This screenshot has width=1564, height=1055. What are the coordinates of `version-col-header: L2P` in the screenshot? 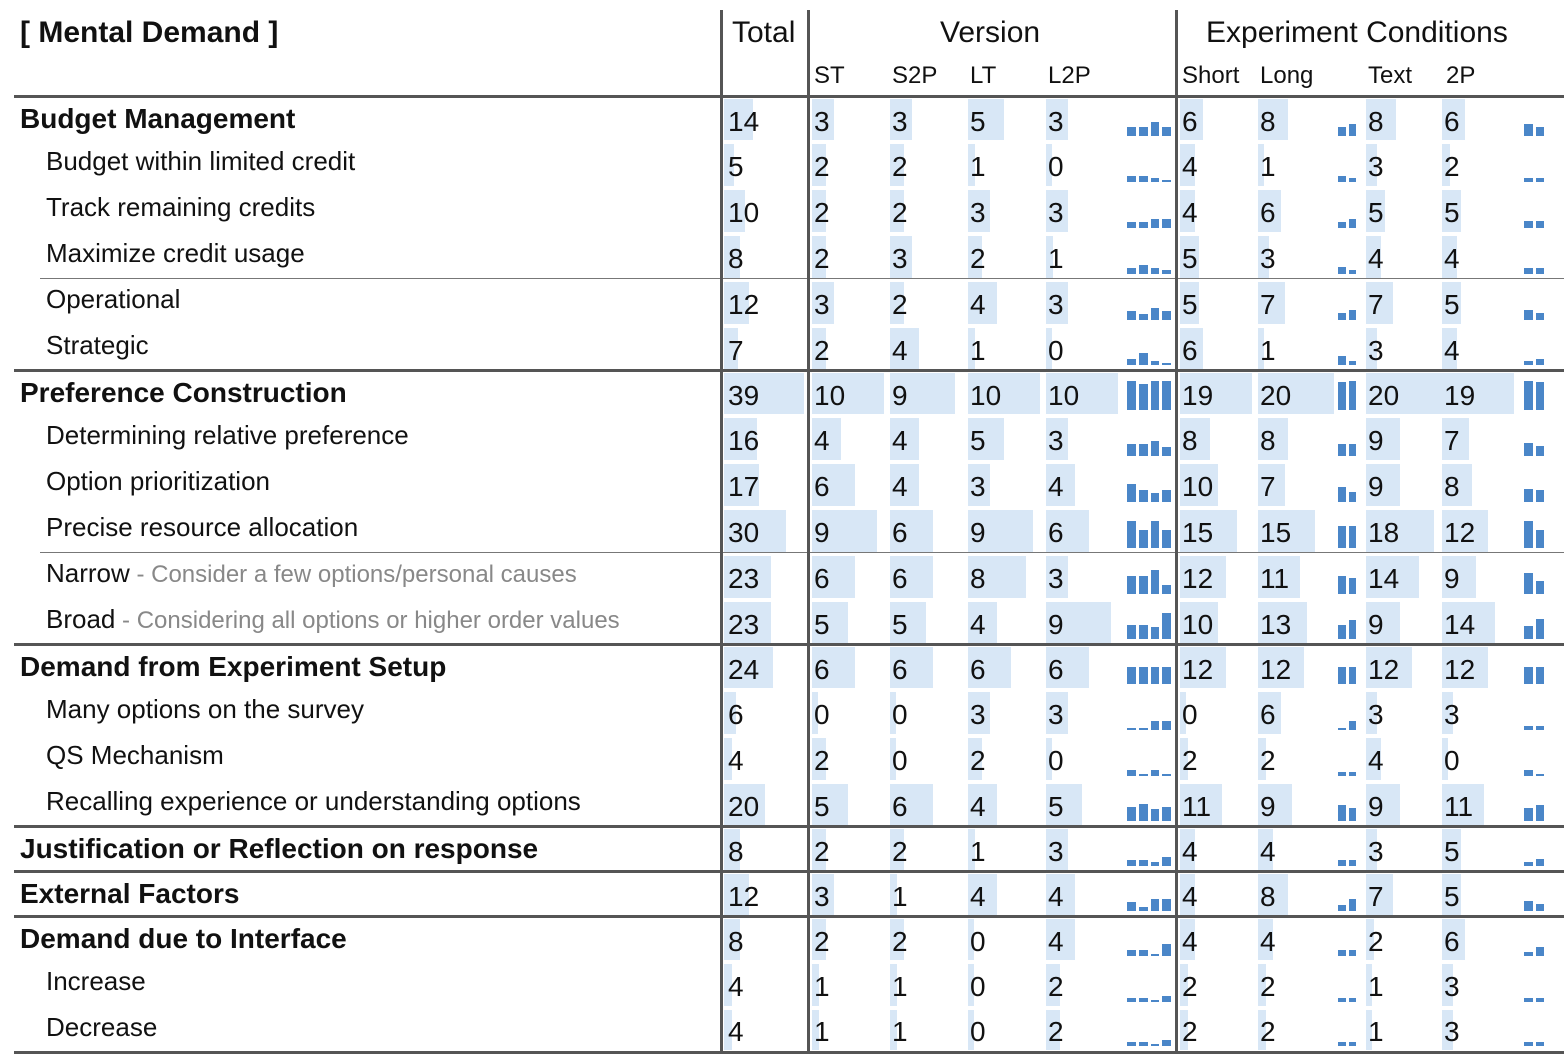 It's located at (1069, 75).